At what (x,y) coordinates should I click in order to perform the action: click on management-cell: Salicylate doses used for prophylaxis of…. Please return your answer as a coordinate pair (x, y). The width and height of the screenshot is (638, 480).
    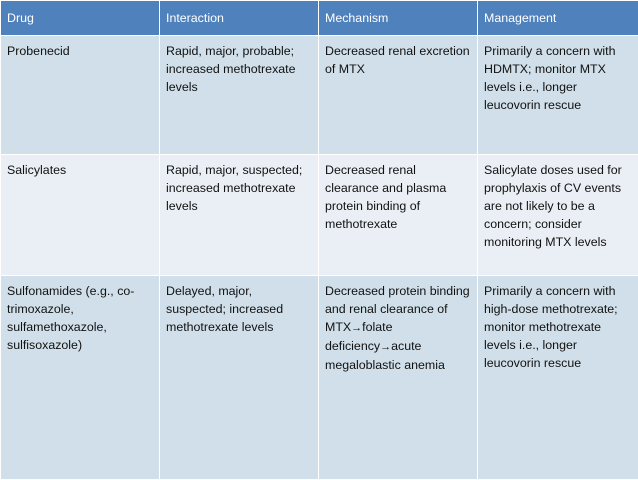
    Looking at the image, I should click on (558, 215).